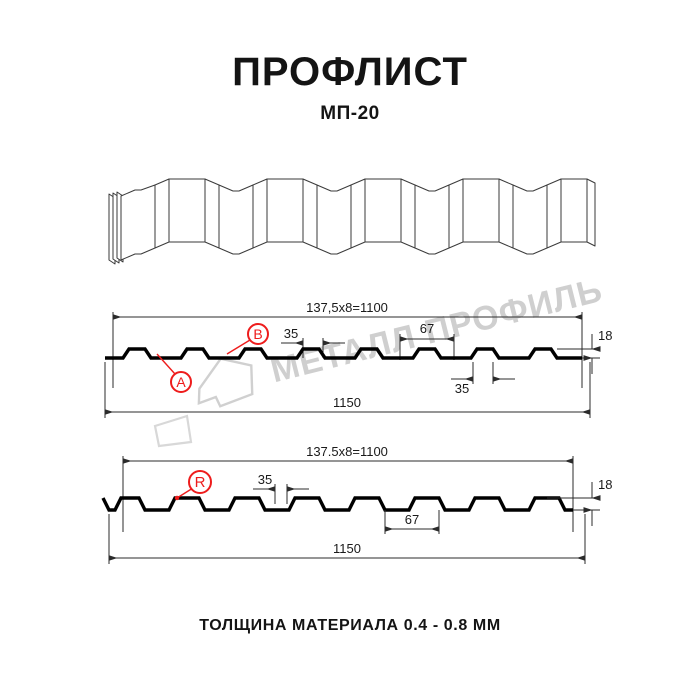 The width and height of the screenshot is (700, 700). Describe the element at coordinates (347, 451) in the screenshot. I see `dimension-overall-top-2: 137.5x8=1100` at that location.